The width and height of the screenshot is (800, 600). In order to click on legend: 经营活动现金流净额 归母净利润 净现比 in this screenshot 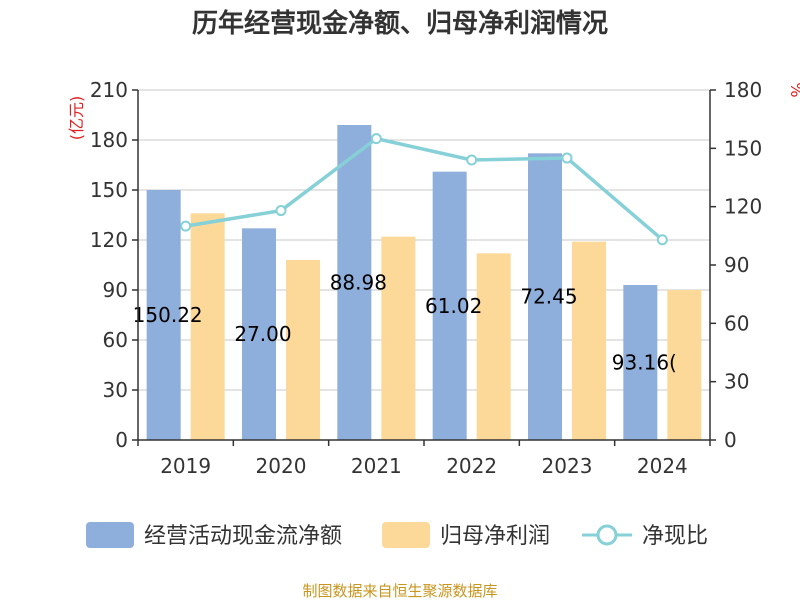, I will do `click(397, 535)`.